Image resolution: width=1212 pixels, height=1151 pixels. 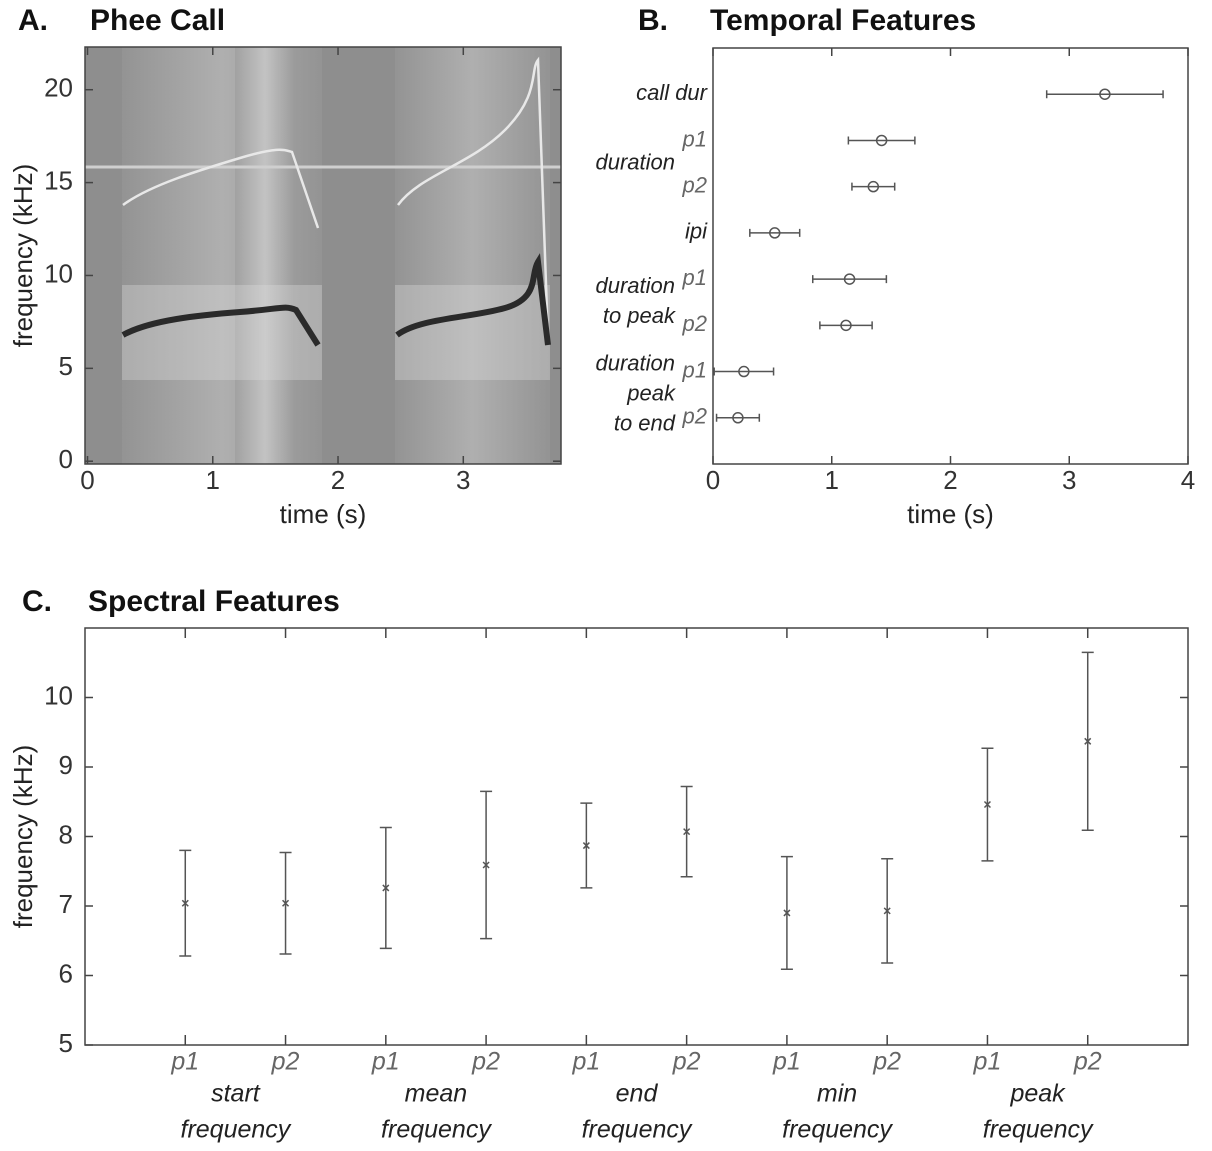 What do you see at coordinates (157, 20) in the screenshot?
I see `panel-title: Phee Call` at bounding box center [157, 20].